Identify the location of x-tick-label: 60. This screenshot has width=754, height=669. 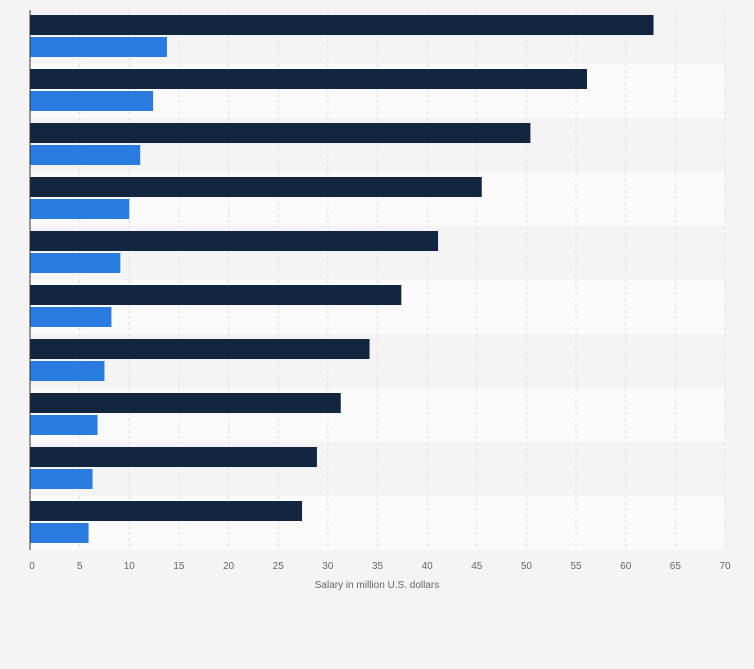
(626, 566).